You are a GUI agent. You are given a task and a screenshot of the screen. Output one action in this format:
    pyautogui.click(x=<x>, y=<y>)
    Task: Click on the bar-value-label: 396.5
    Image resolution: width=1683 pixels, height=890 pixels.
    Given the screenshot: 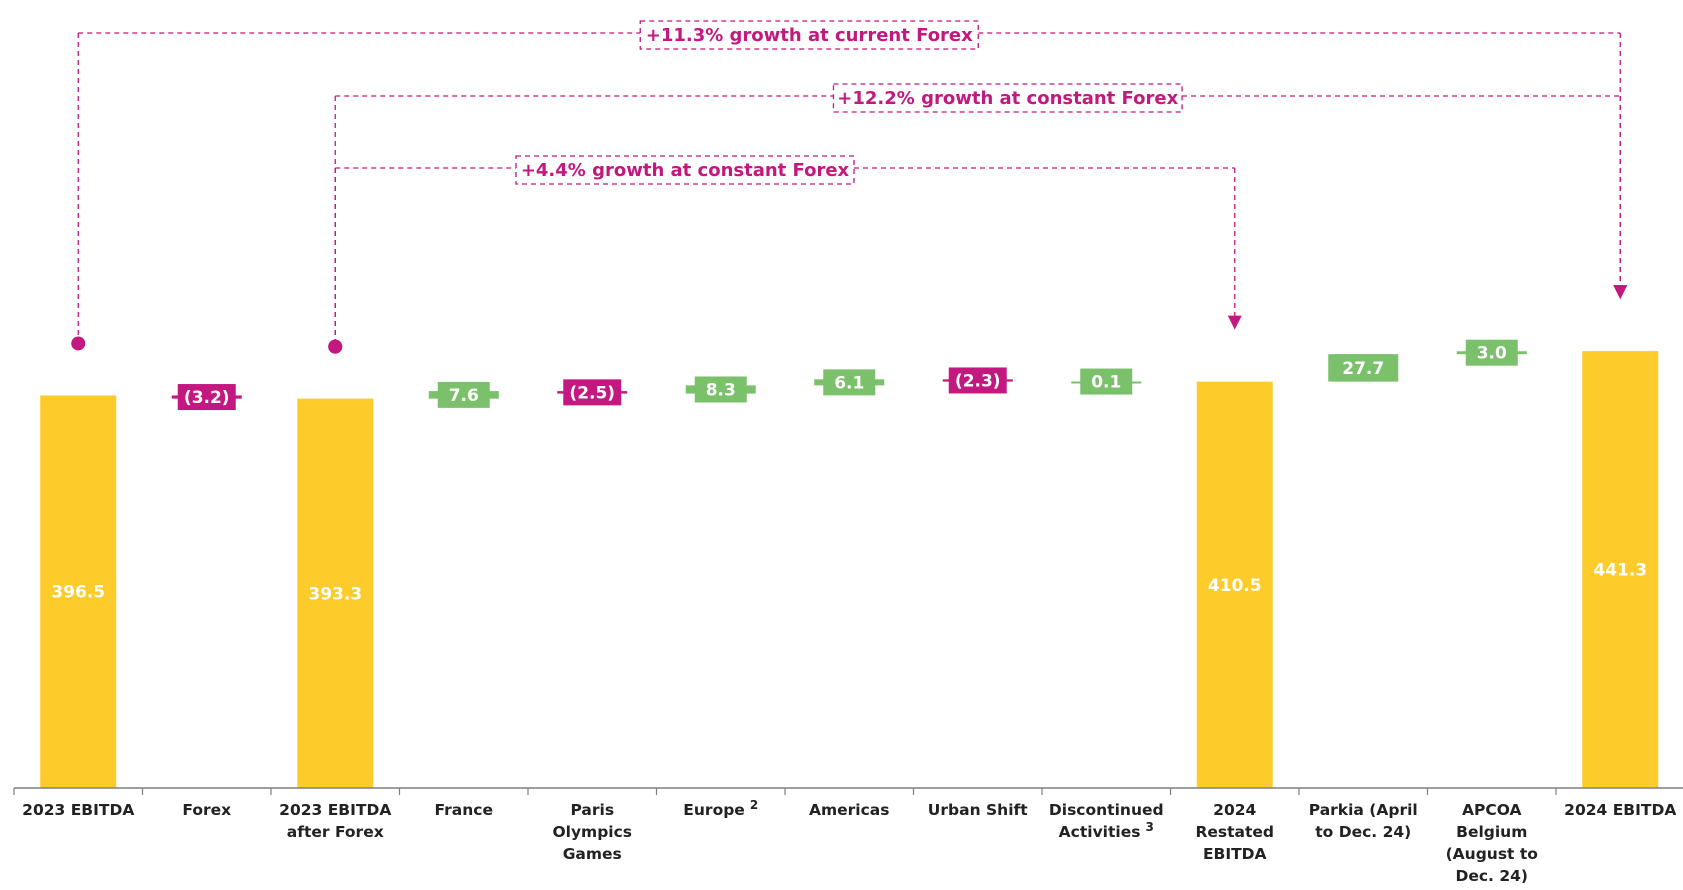 What is the action you would take?
    pyautogui.click(x=78, y=593)
    